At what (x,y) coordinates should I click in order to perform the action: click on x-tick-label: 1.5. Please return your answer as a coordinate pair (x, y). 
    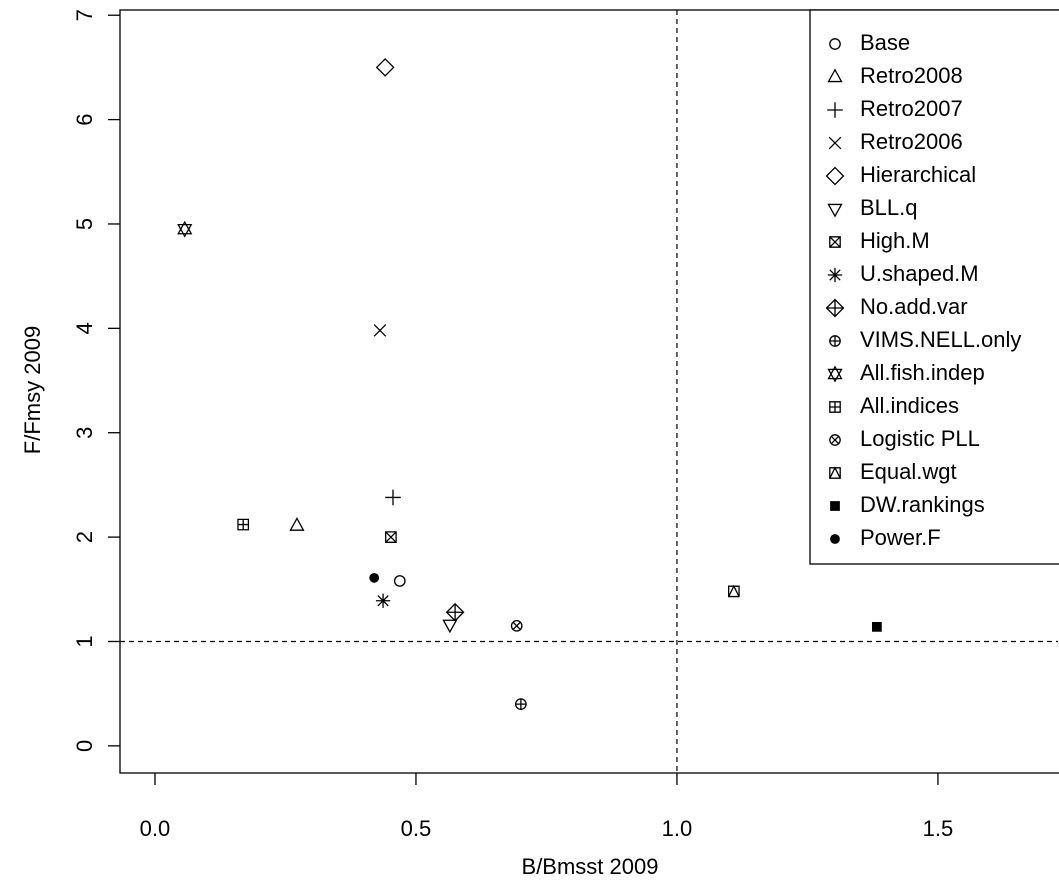
    Looking at the image, I should click on (938, 828).